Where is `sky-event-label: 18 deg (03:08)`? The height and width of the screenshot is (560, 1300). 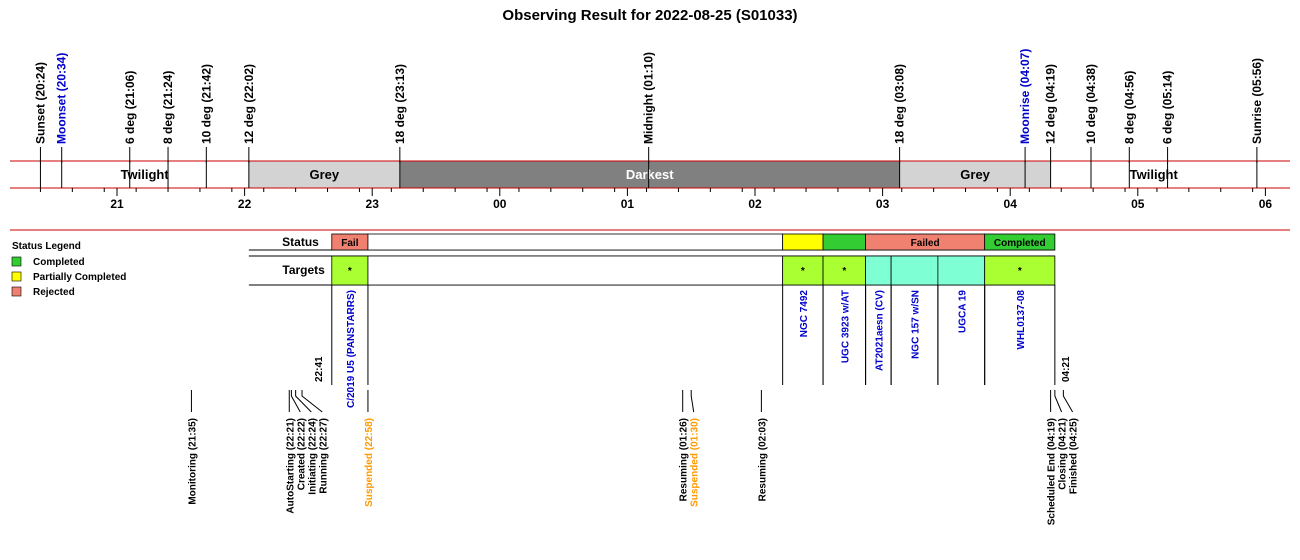
sky-event-label: 18 deg (03:08) is located at coordinates (900, 104).